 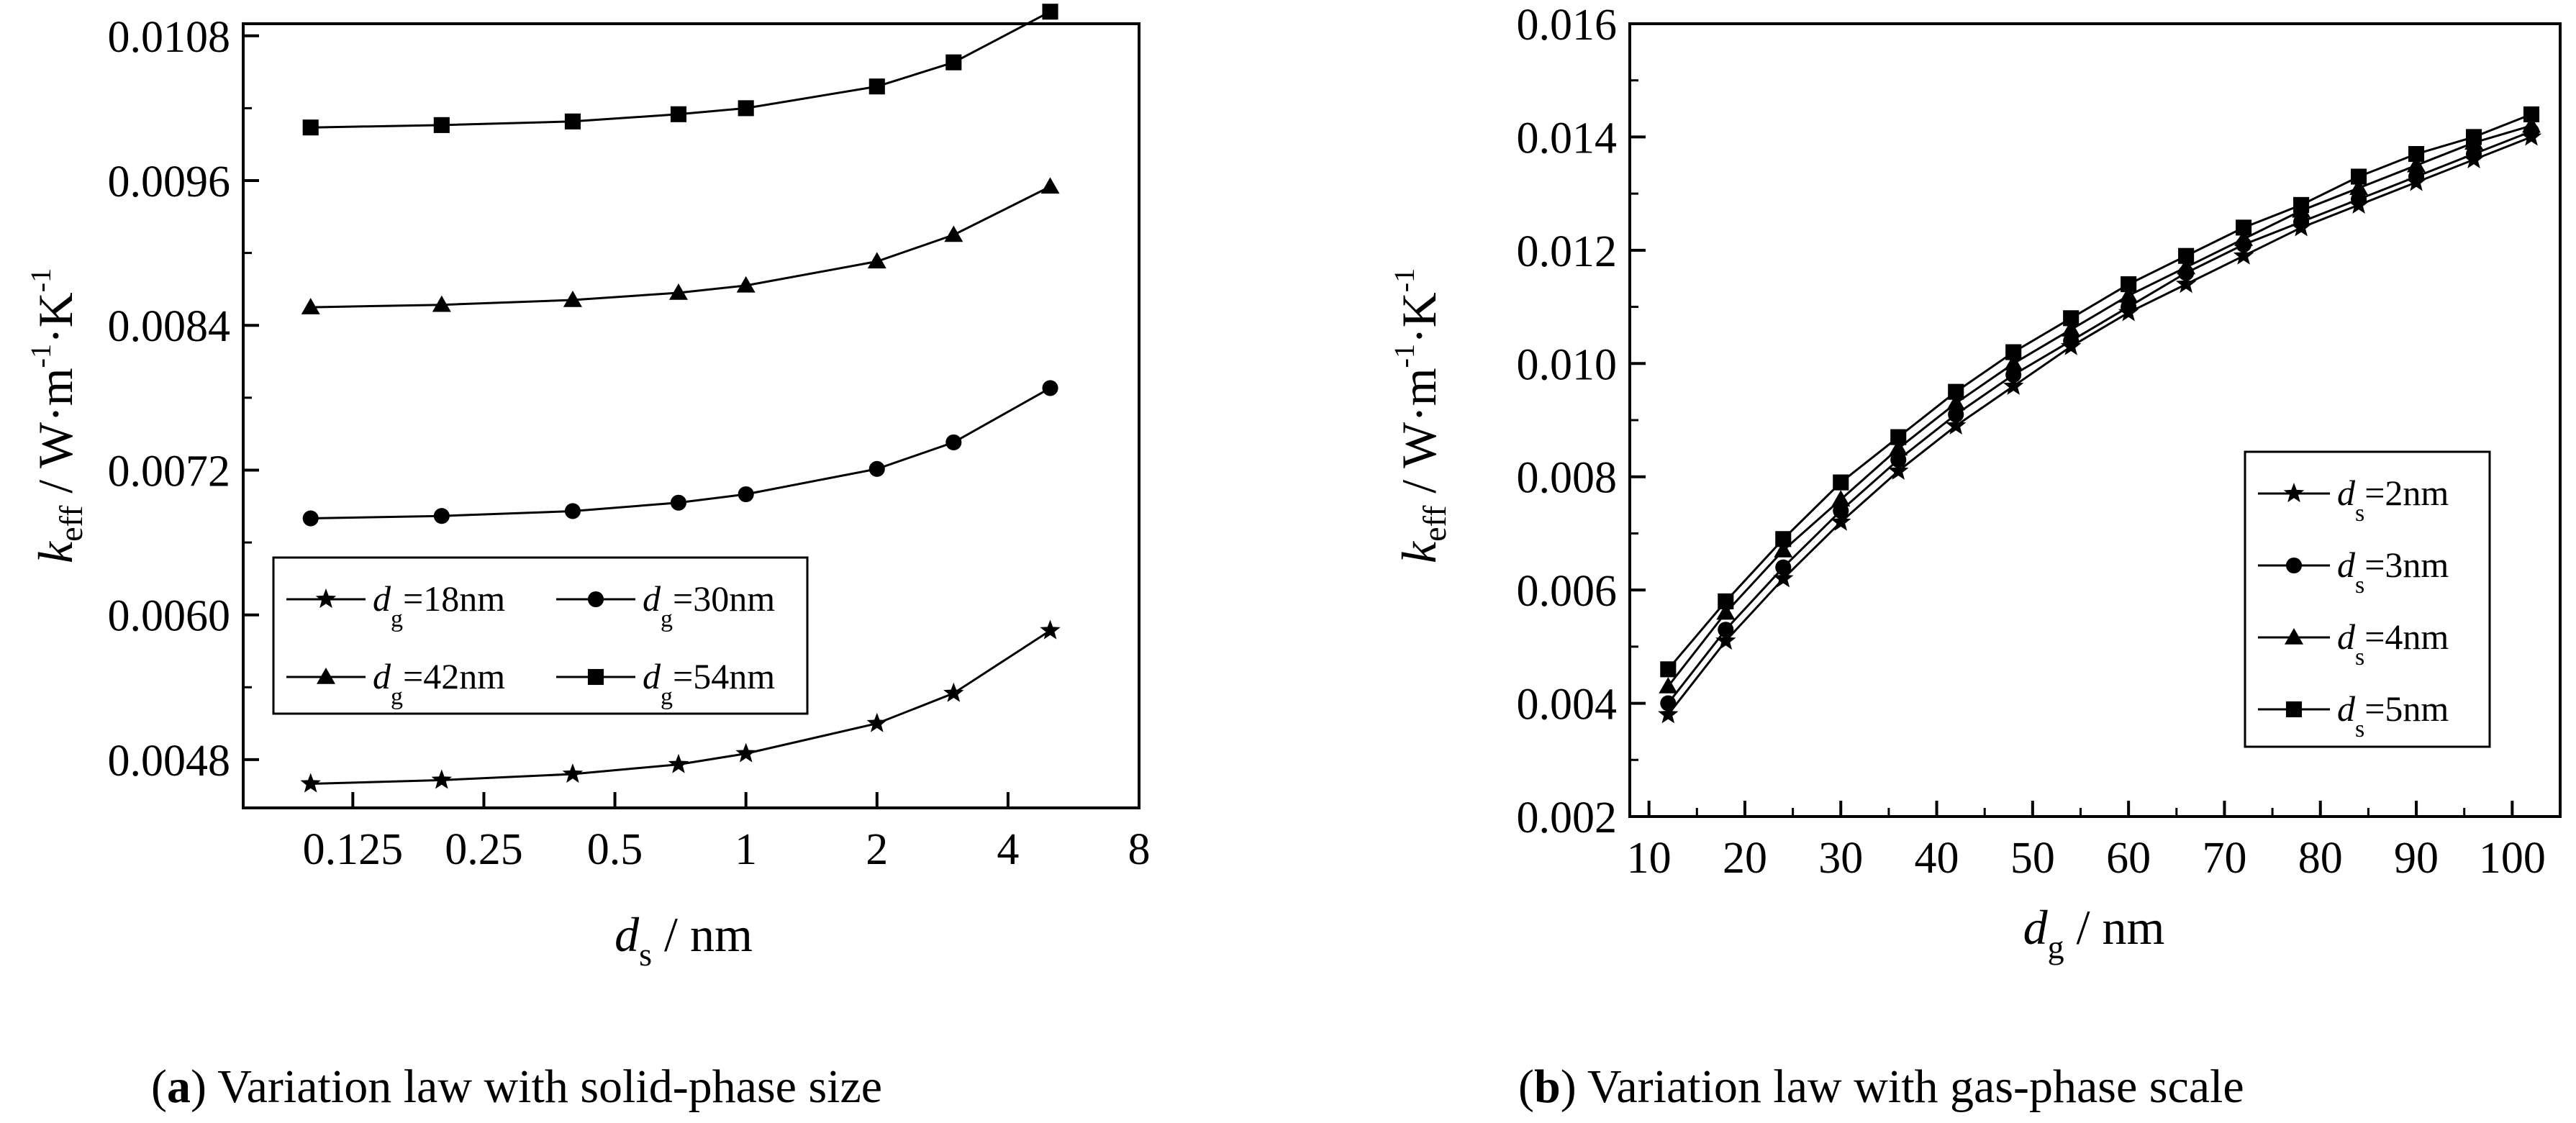 I want to click on y-tick-label: 0.0108, so click(x=169, y=37).